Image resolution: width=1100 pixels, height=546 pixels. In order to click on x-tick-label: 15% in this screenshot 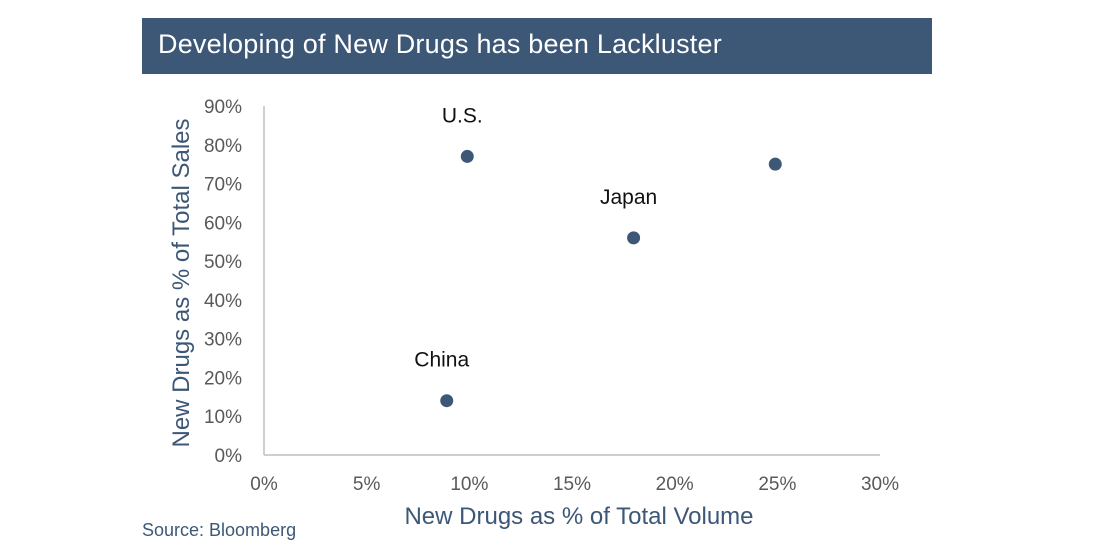, I will do `click(572, 484)`.